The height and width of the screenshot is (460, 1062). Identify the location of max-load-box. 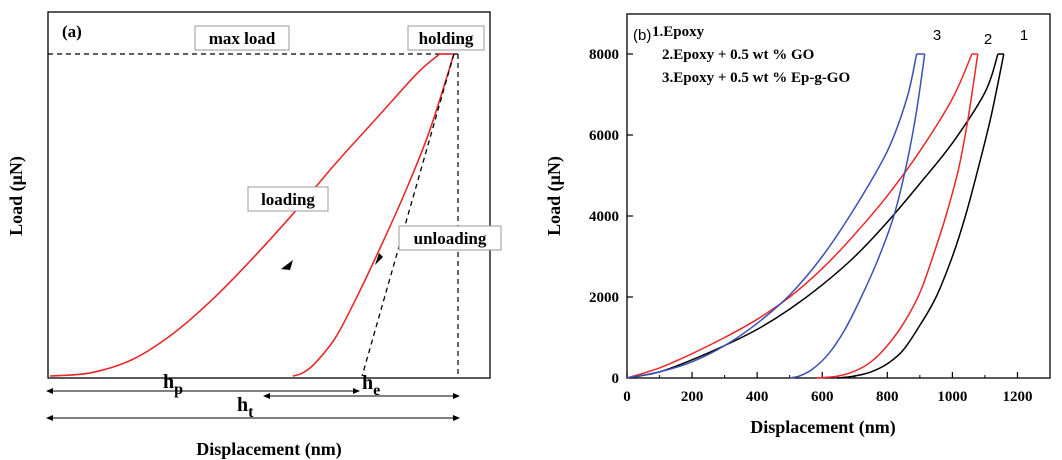
(242, 38).